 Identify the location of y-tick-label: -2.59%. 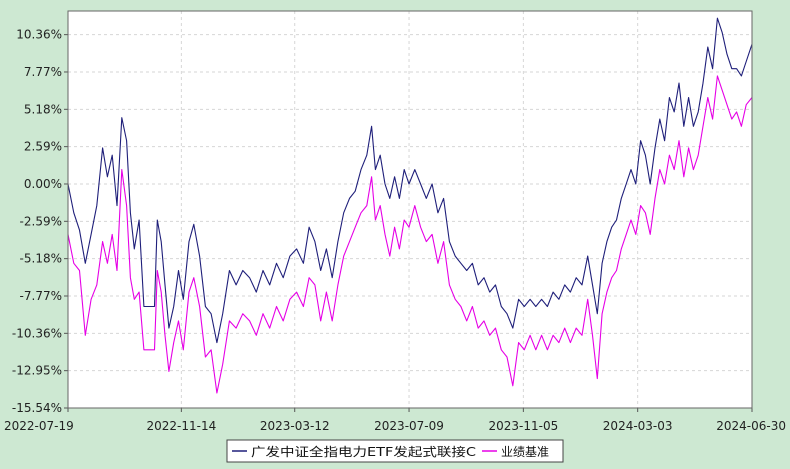
(41, 221).